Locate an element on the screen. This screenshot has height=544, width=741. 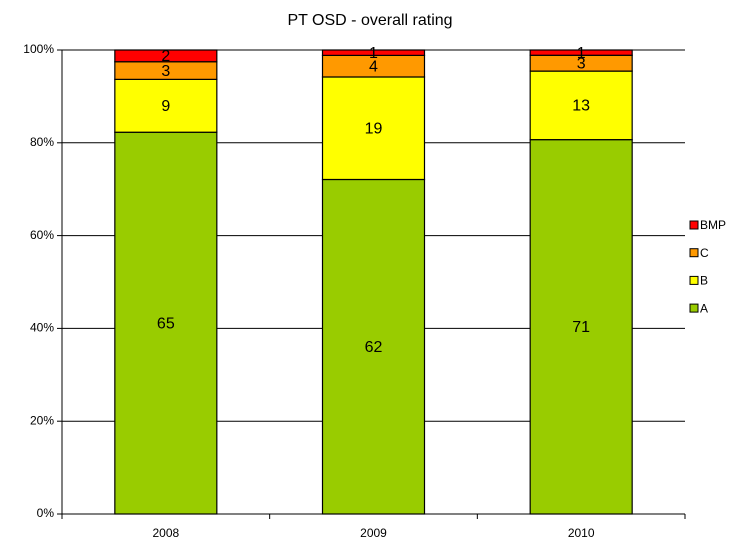
data-label: 13 is located at coordinates (581, 106).